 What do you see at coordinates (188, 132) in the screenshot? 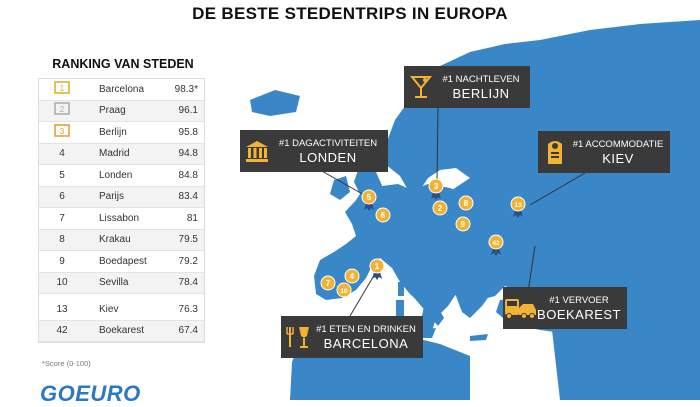
I see `rank-score: 95.8` at bounding box center [188, 132].